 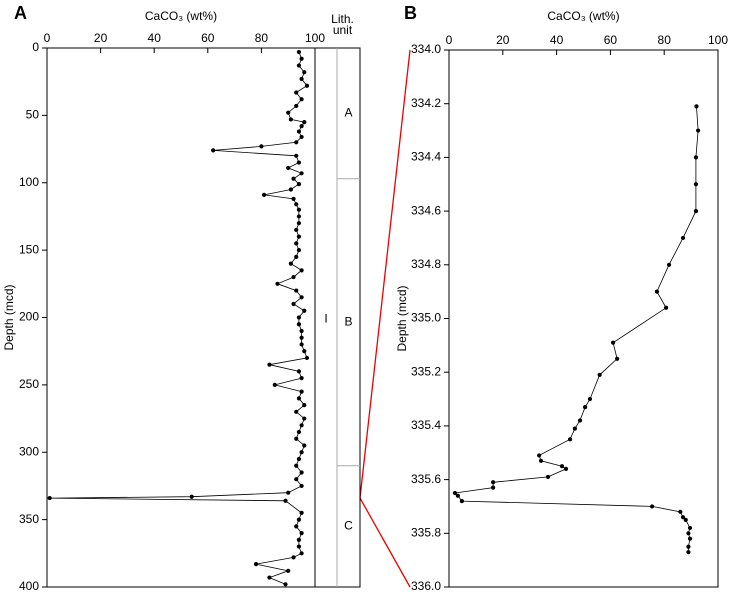 What do you see at coordinates (426, 479) in the screenshot?
I see `y-tick-label: 335.6` at bounding box center [426, 479].